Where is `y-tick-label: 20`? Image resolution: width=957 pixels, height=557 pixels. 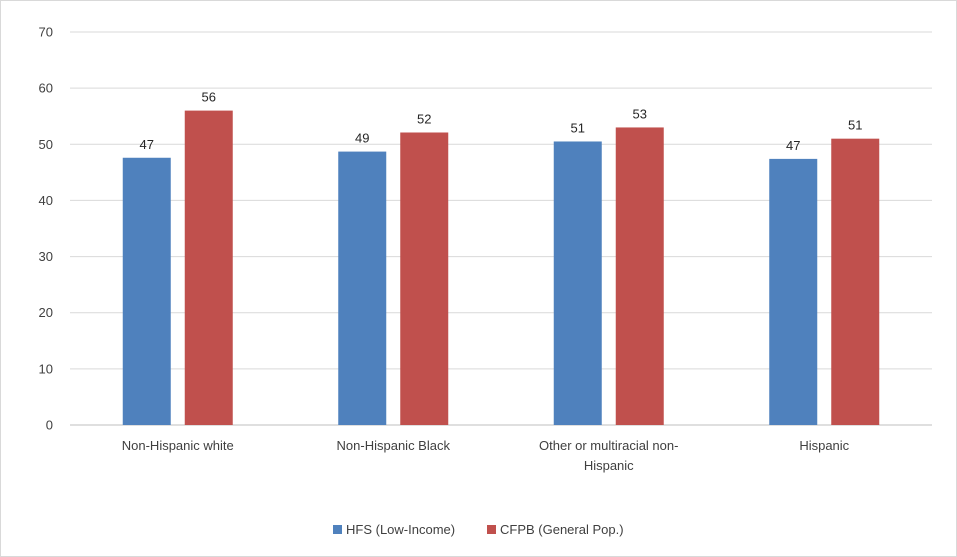 y-tick-label: 20 is located at coordinates (46, 312).